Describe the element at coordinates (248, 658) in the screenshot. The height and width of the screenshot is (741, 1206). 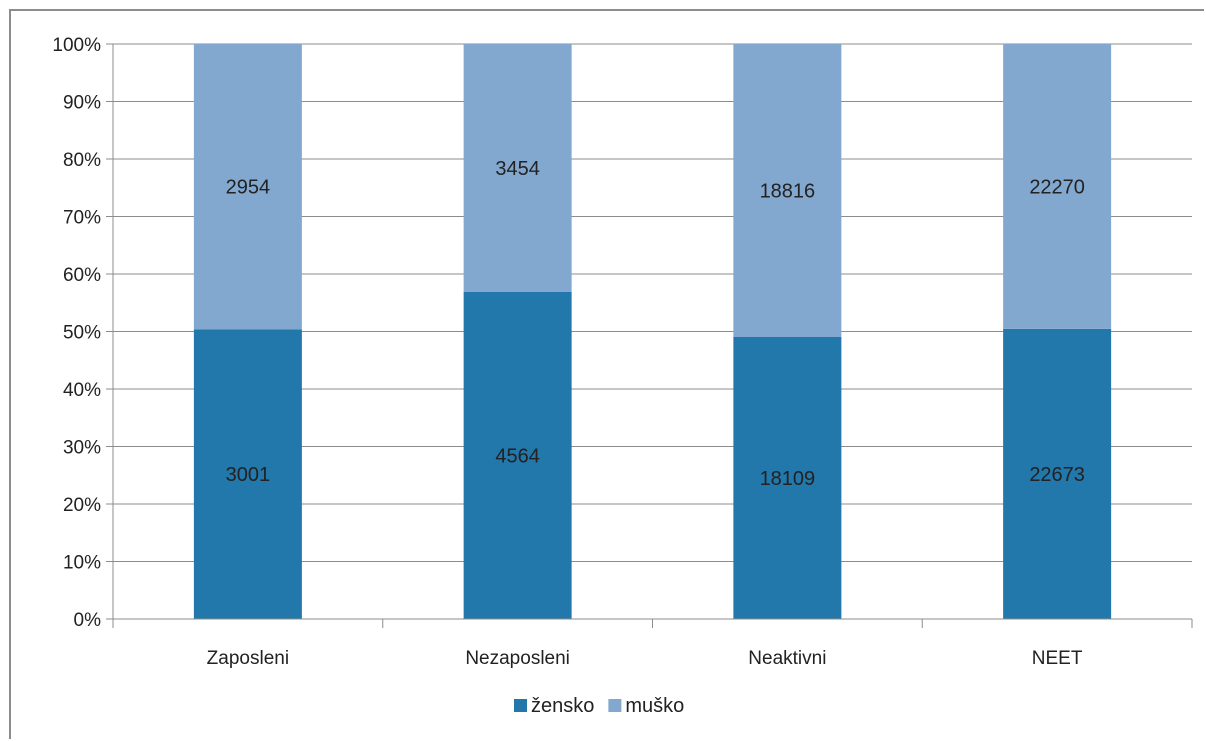
I see `x-category-label: Zaposleni` at that location.